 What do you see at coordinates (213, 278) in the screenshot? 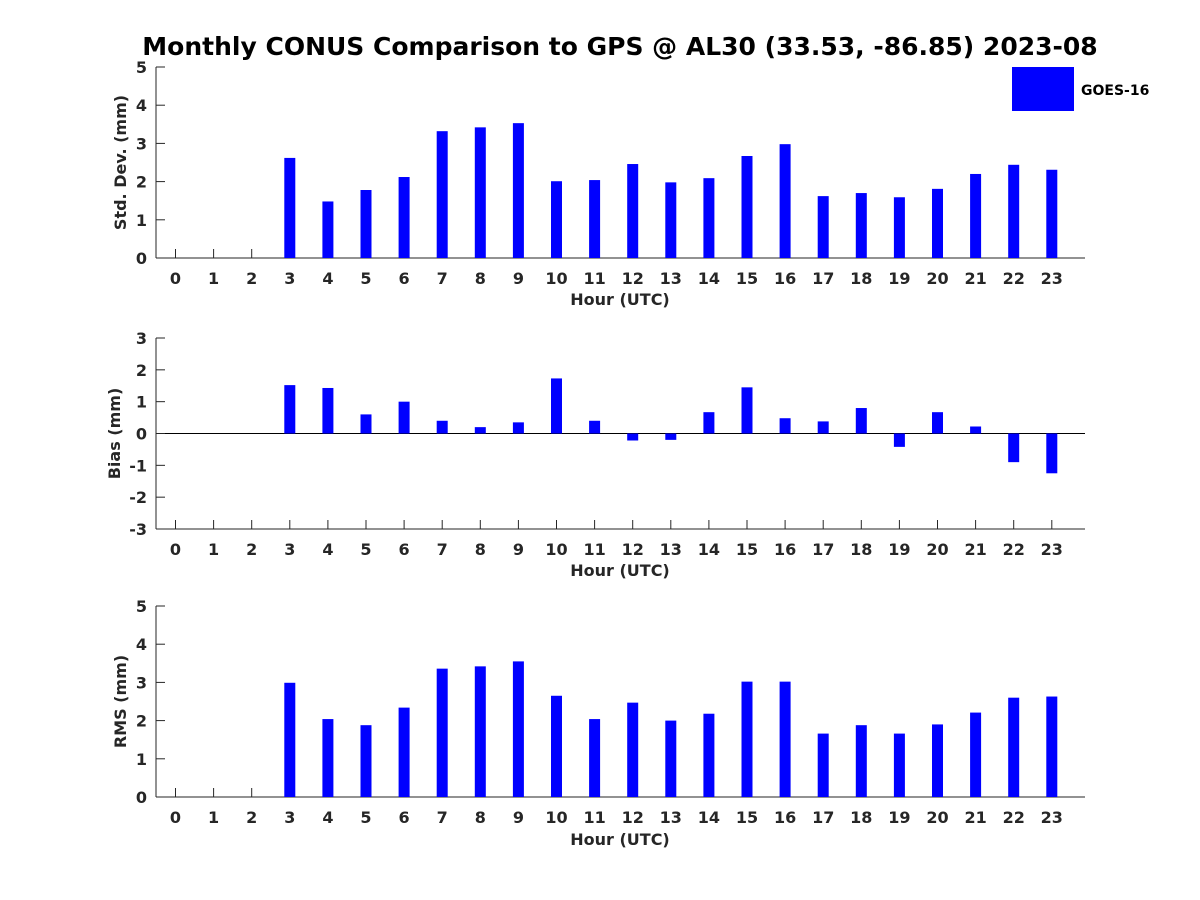
I see `x-tick-label: 1` at bounding box center [213, 278].